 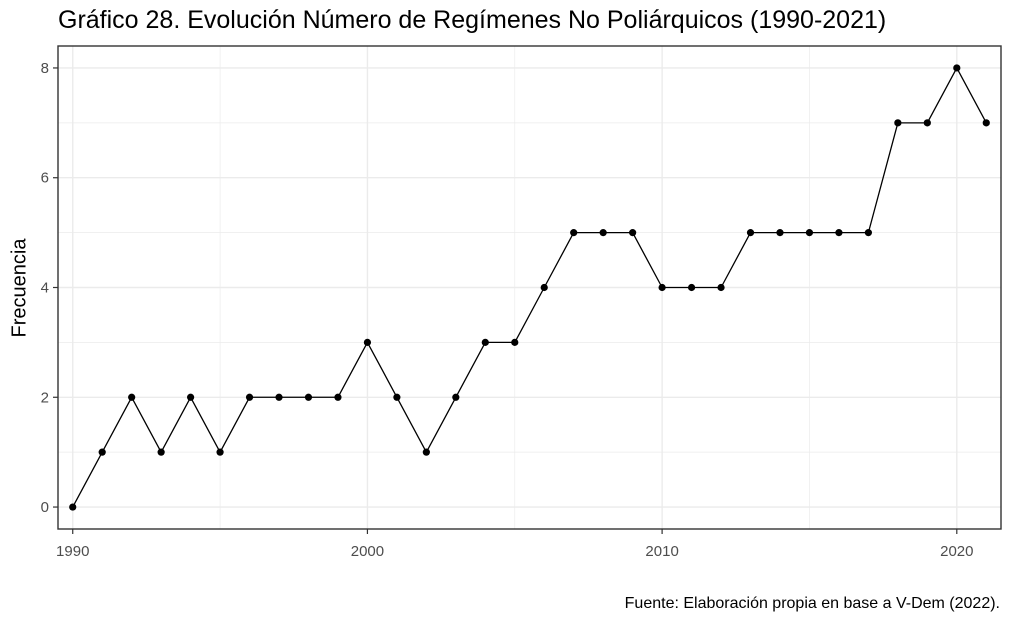 I want to click on y-tick-label: 4, so click(x=45, y=288).